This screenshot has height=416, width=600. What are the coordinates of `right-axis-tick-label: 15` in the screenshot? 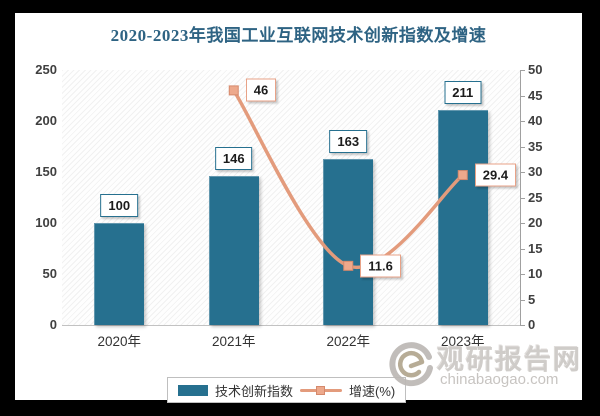 It's located at (535, 248).